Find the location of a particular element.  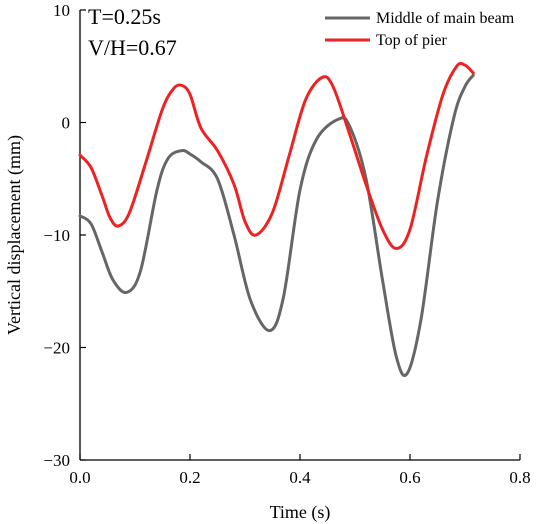

y-tick-label: 0 is located at coordinates (66, 123).